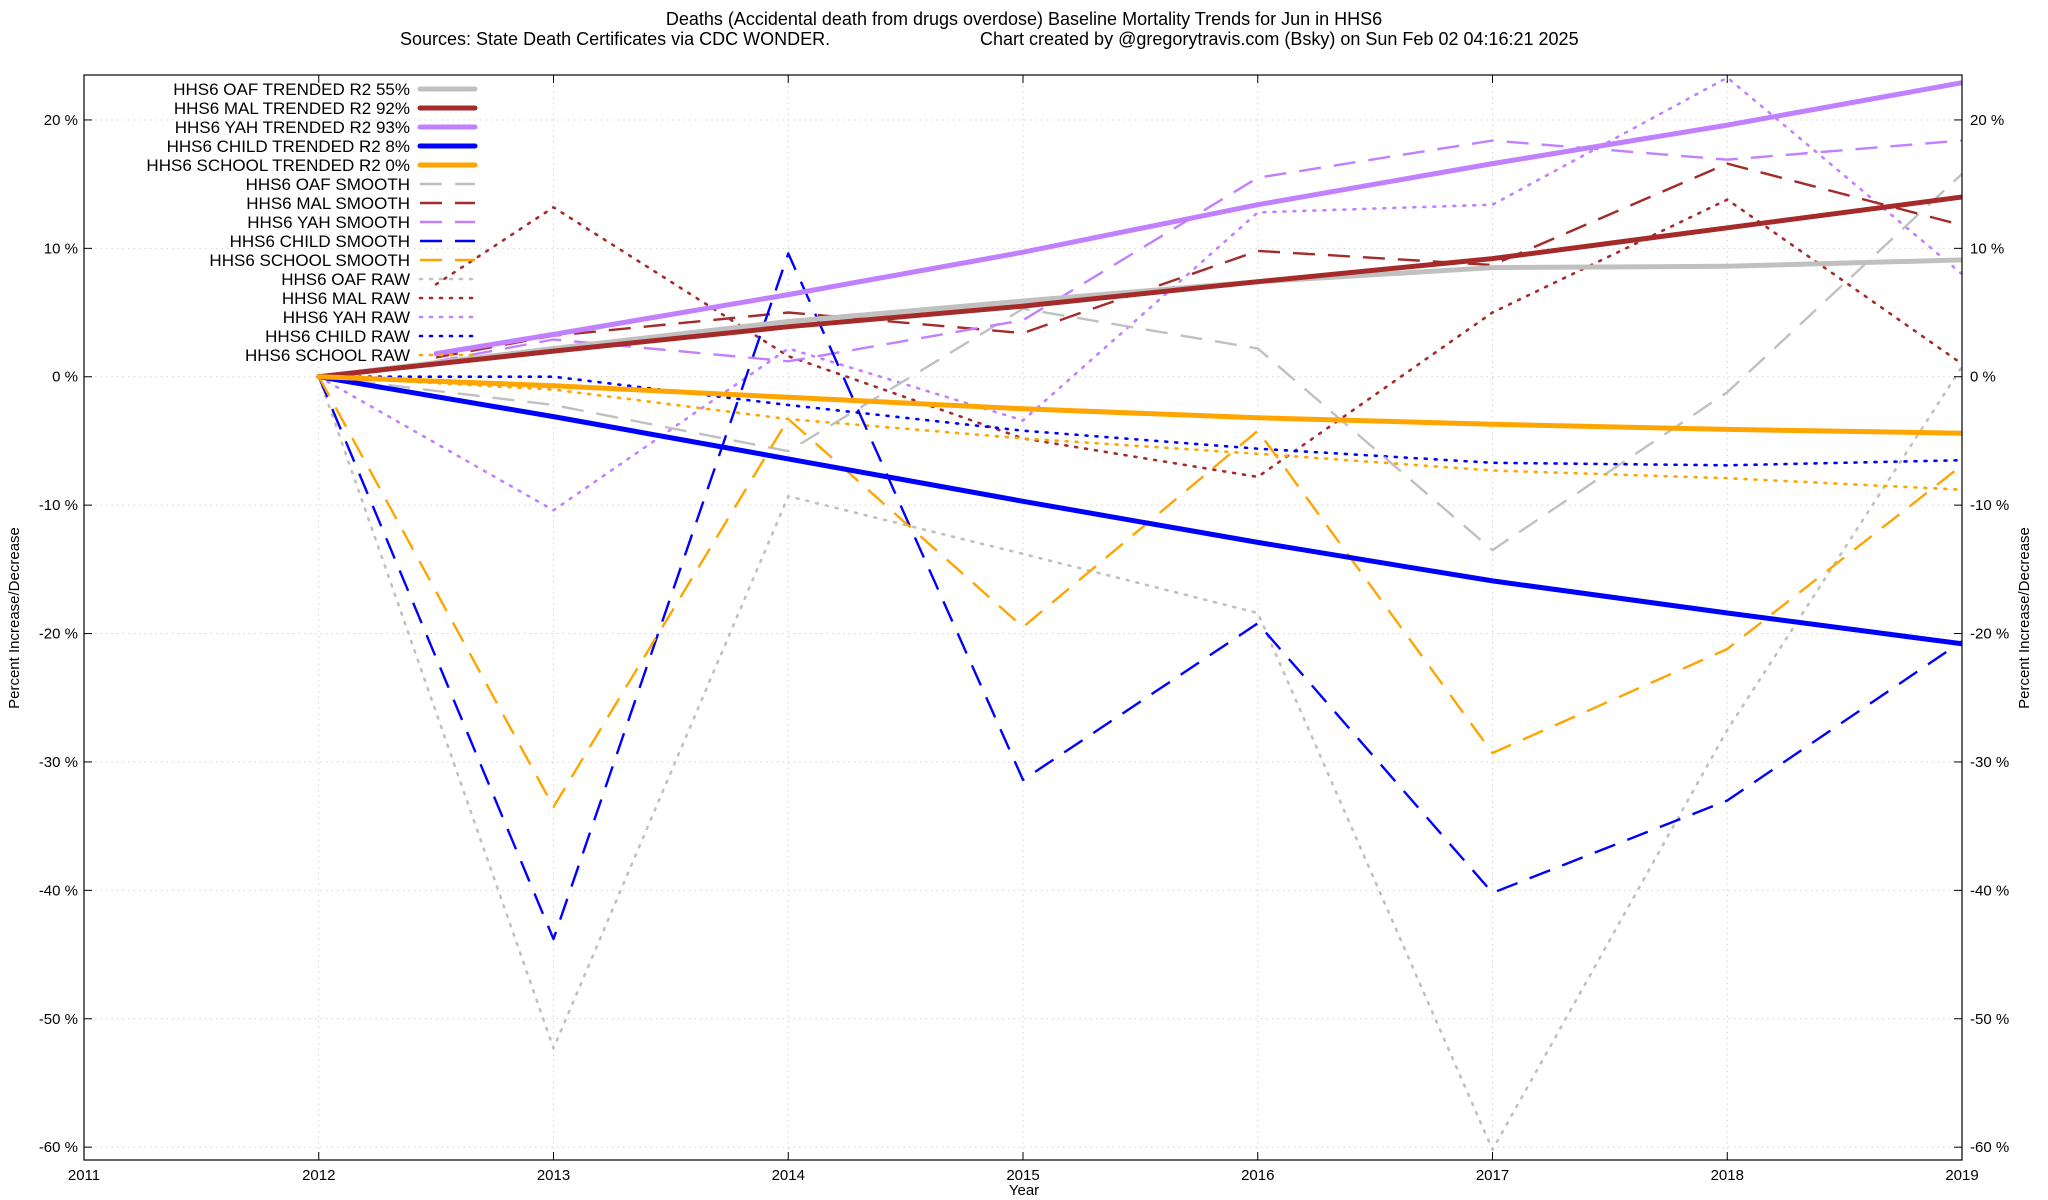 This screenshot has width=2048, height=1200. Describe the element at coordinates (1492, 1175) in the screenshot. I see `x-tick-label: 2017` at that location.